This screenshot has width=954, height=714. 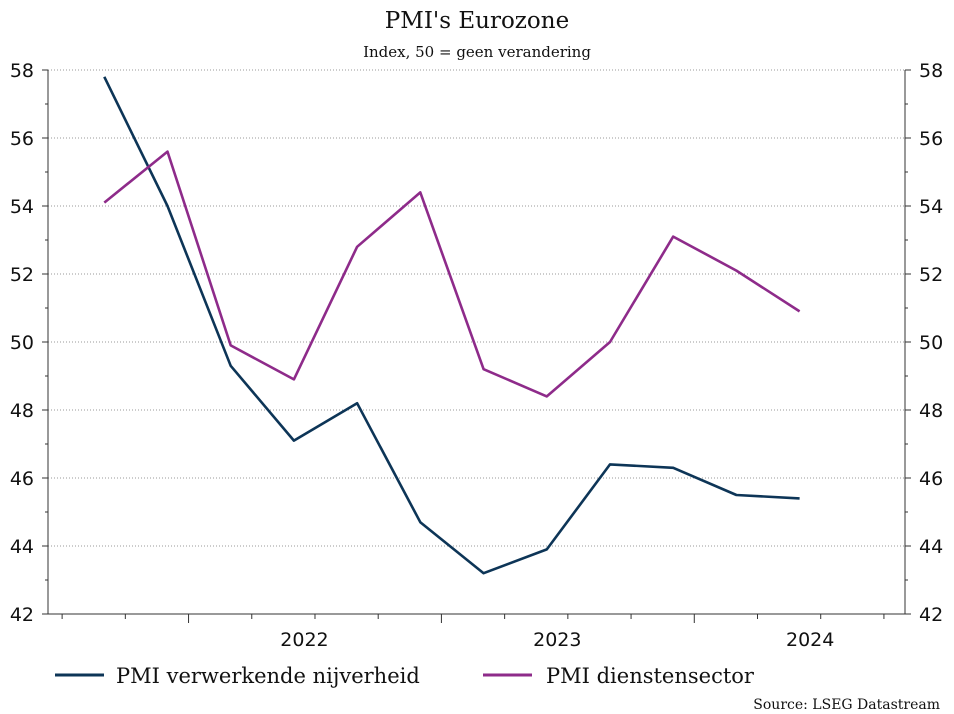 I want to click on x-tick-year: 2023, so click(x=557, y=640).